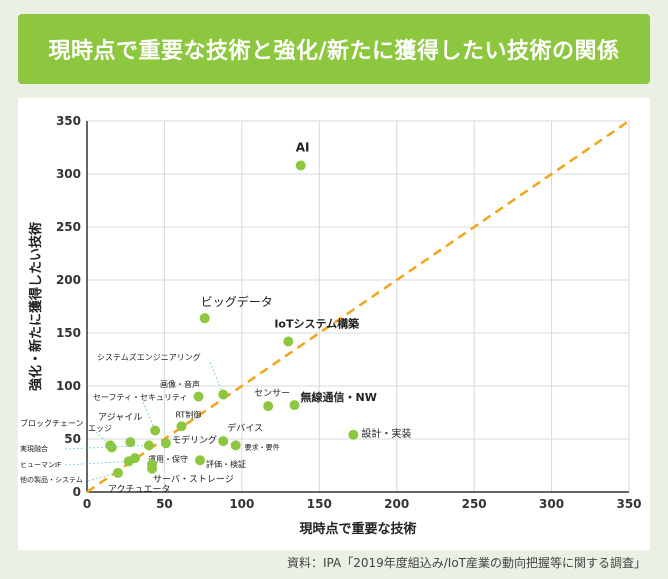  Describe the element at coordinates (193, 479) in the screenshot. I see `data-label: サーバ・ストレージ` at that location.